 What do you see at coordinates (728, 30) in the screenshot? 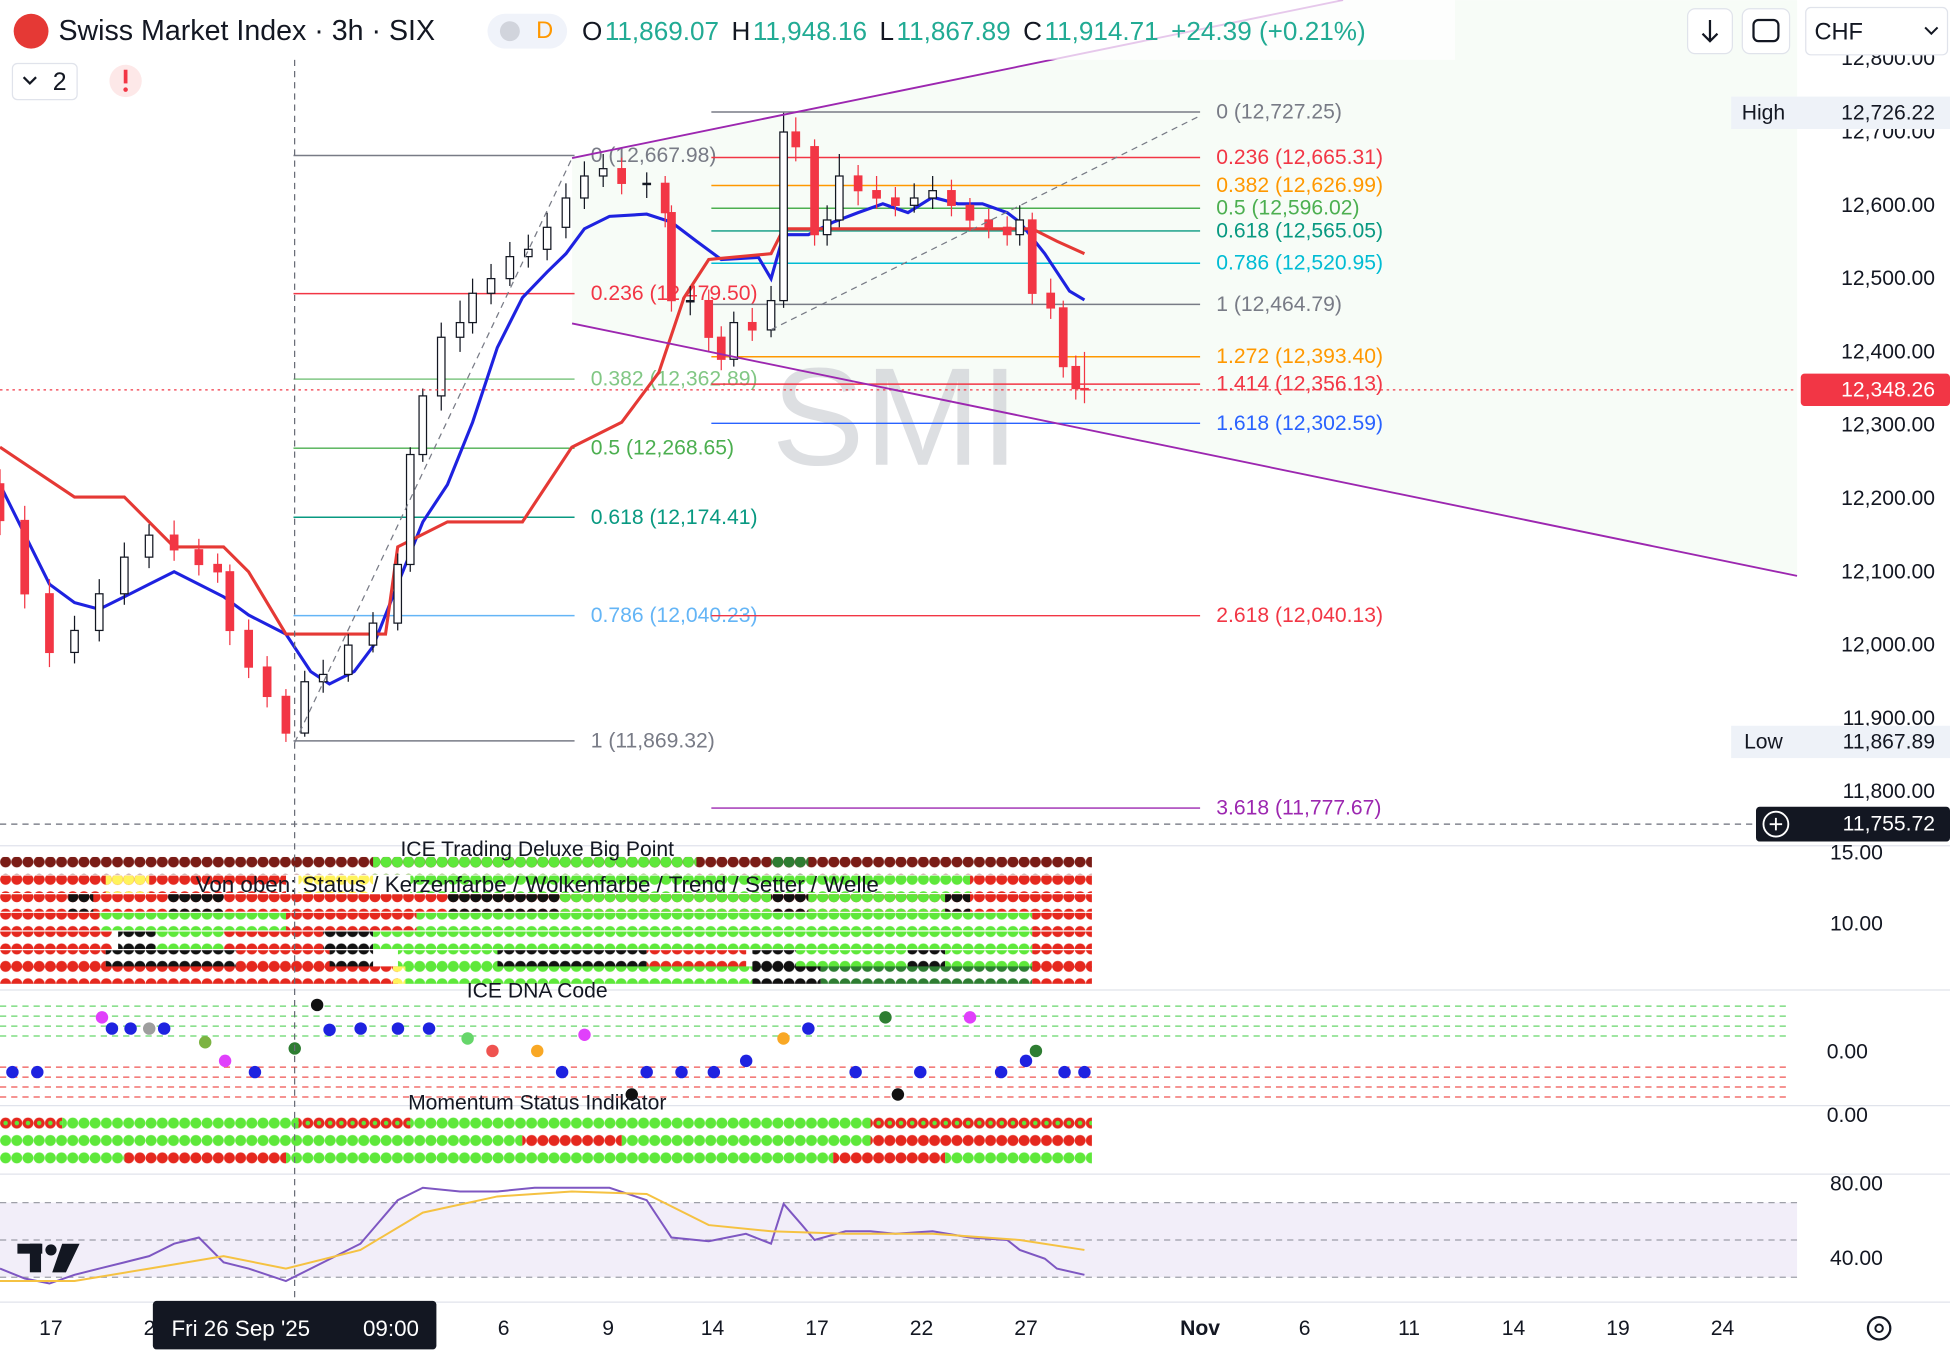
I see `header-bg` at bounding box center [728, 30].